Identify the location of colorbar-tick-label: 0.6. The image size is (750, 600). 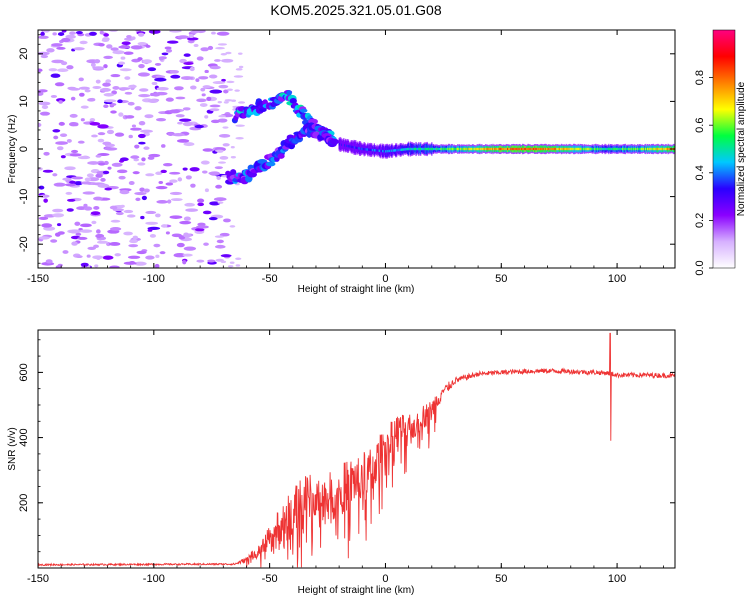
(700, 125).